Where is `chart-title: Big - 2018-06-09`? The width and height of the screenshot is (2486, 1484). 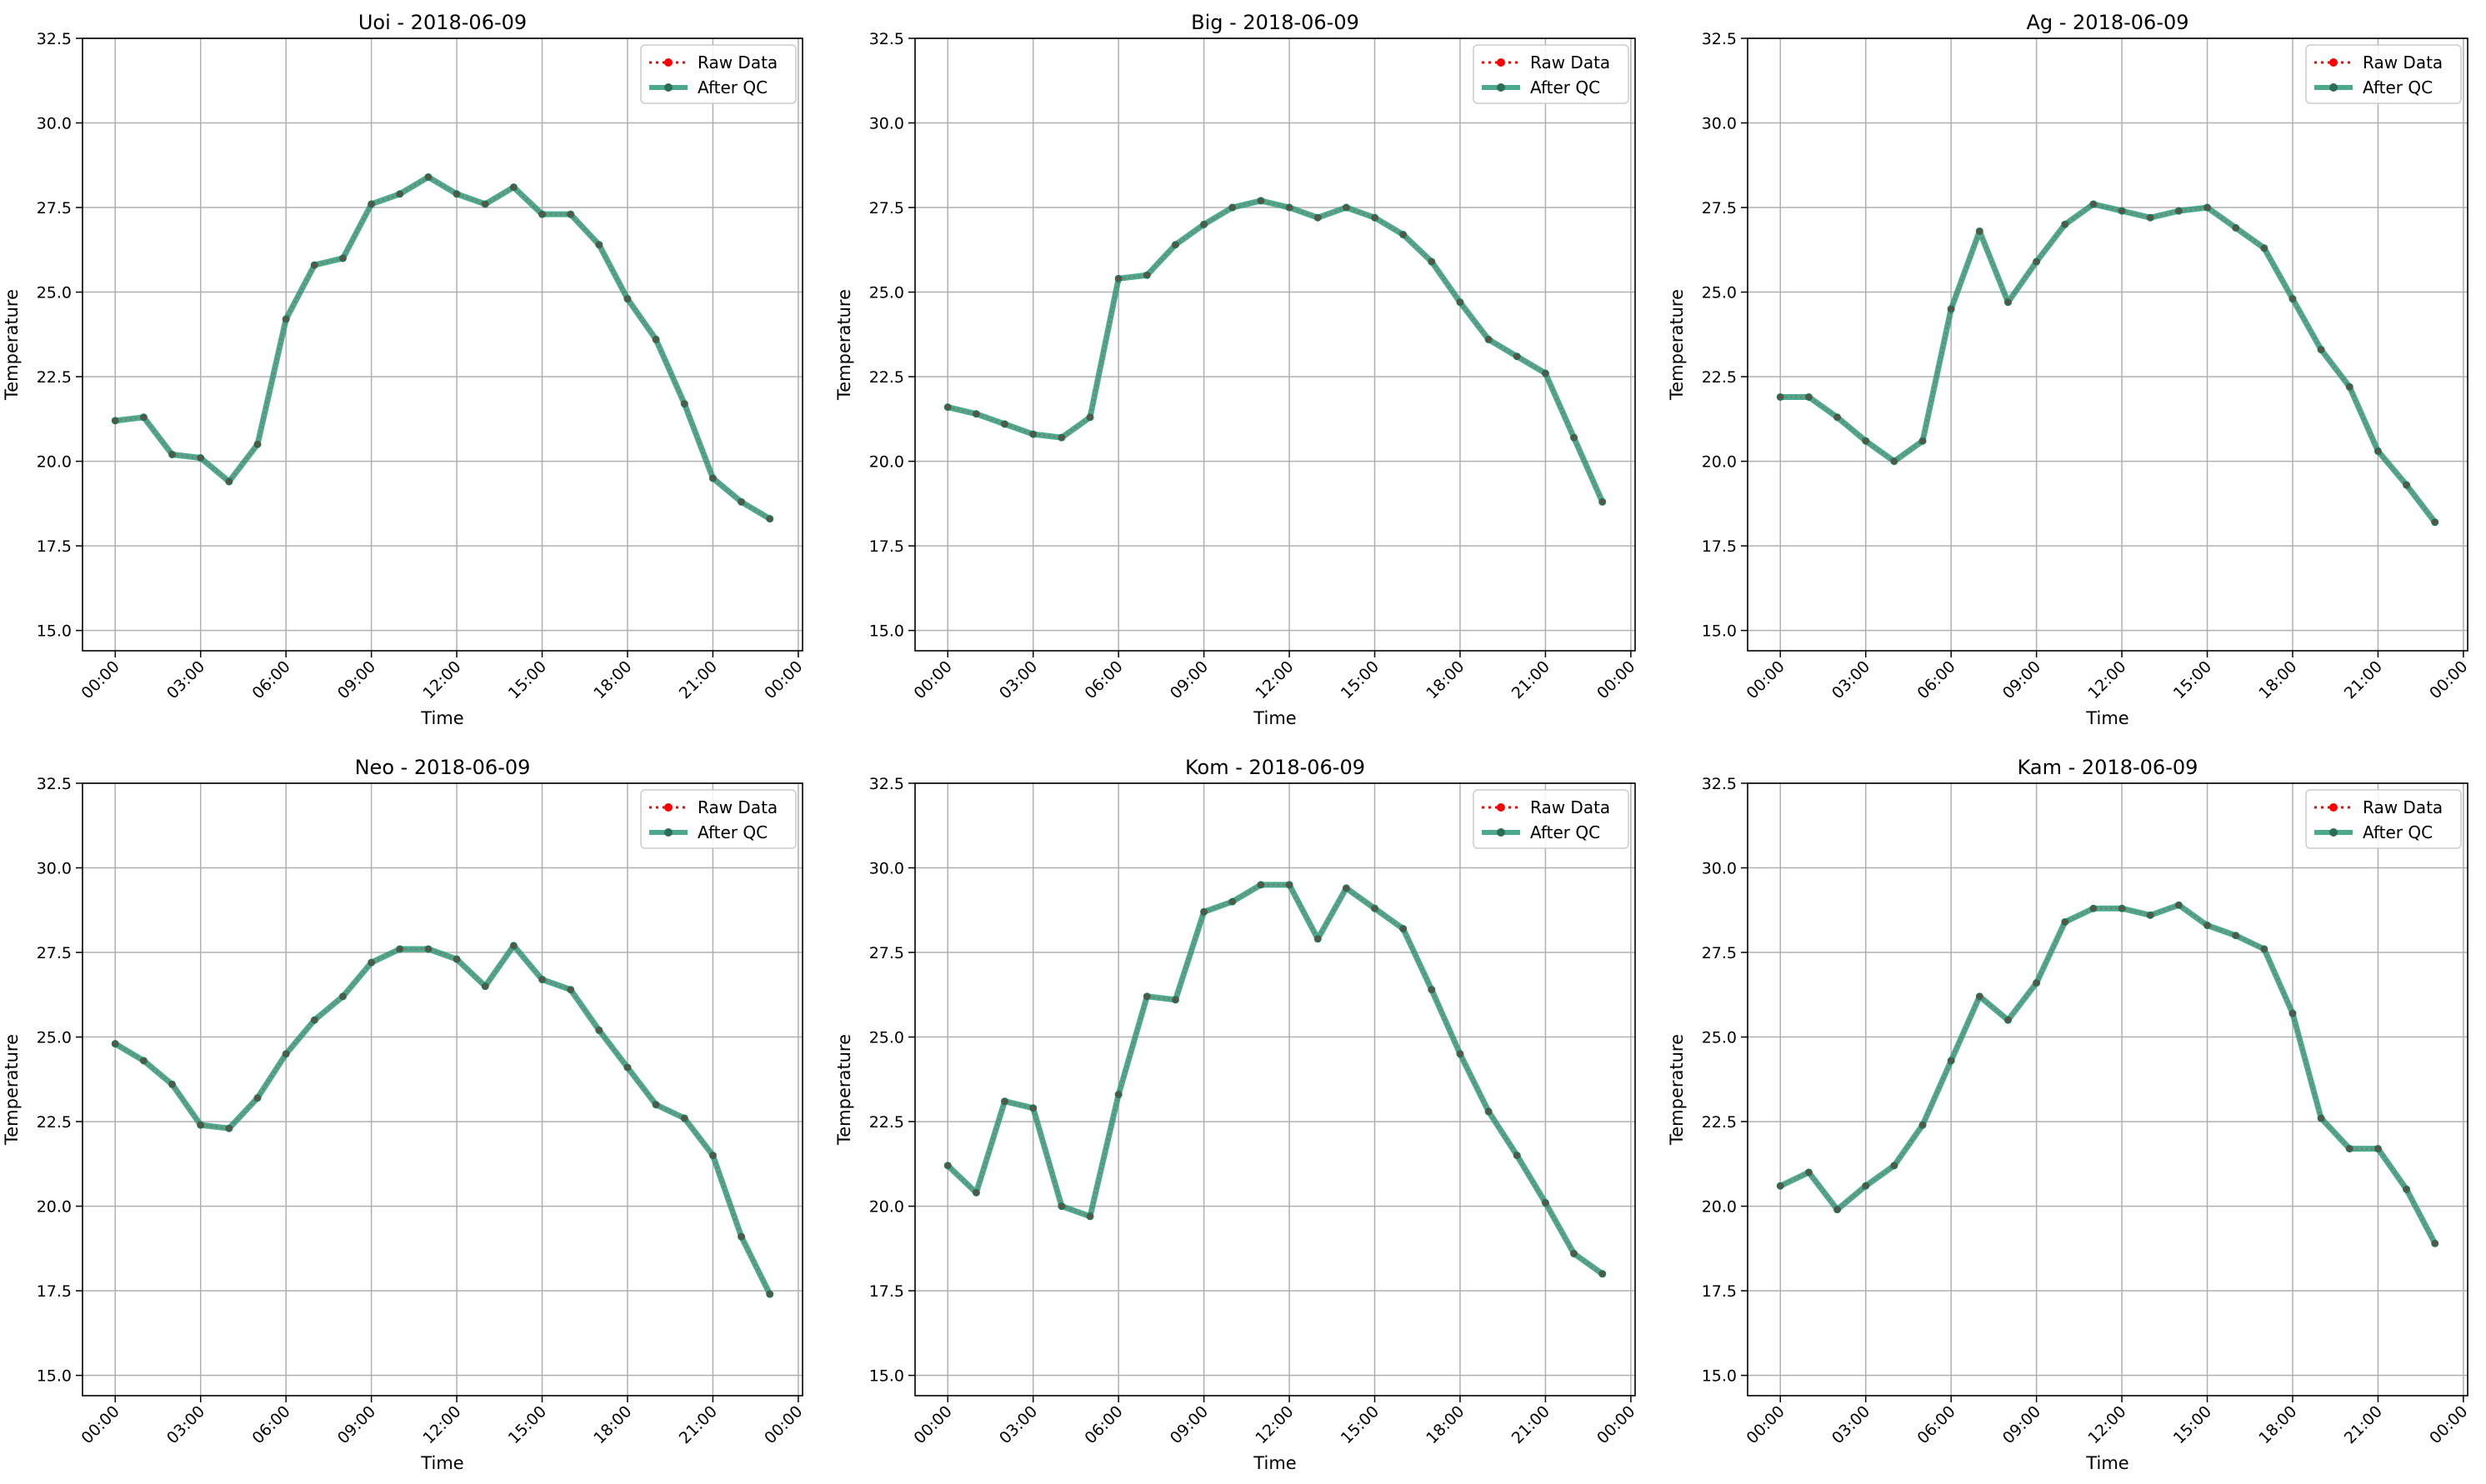 chart-title: Big - 2018-06-09 is located at coordinates (1275, 22).